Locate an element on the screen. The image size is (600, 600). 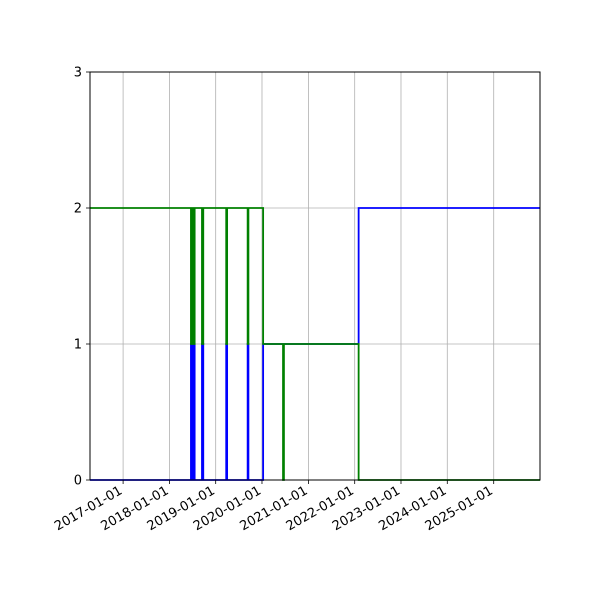
y-tick-label: 1 is located at coordinates (78, 345).